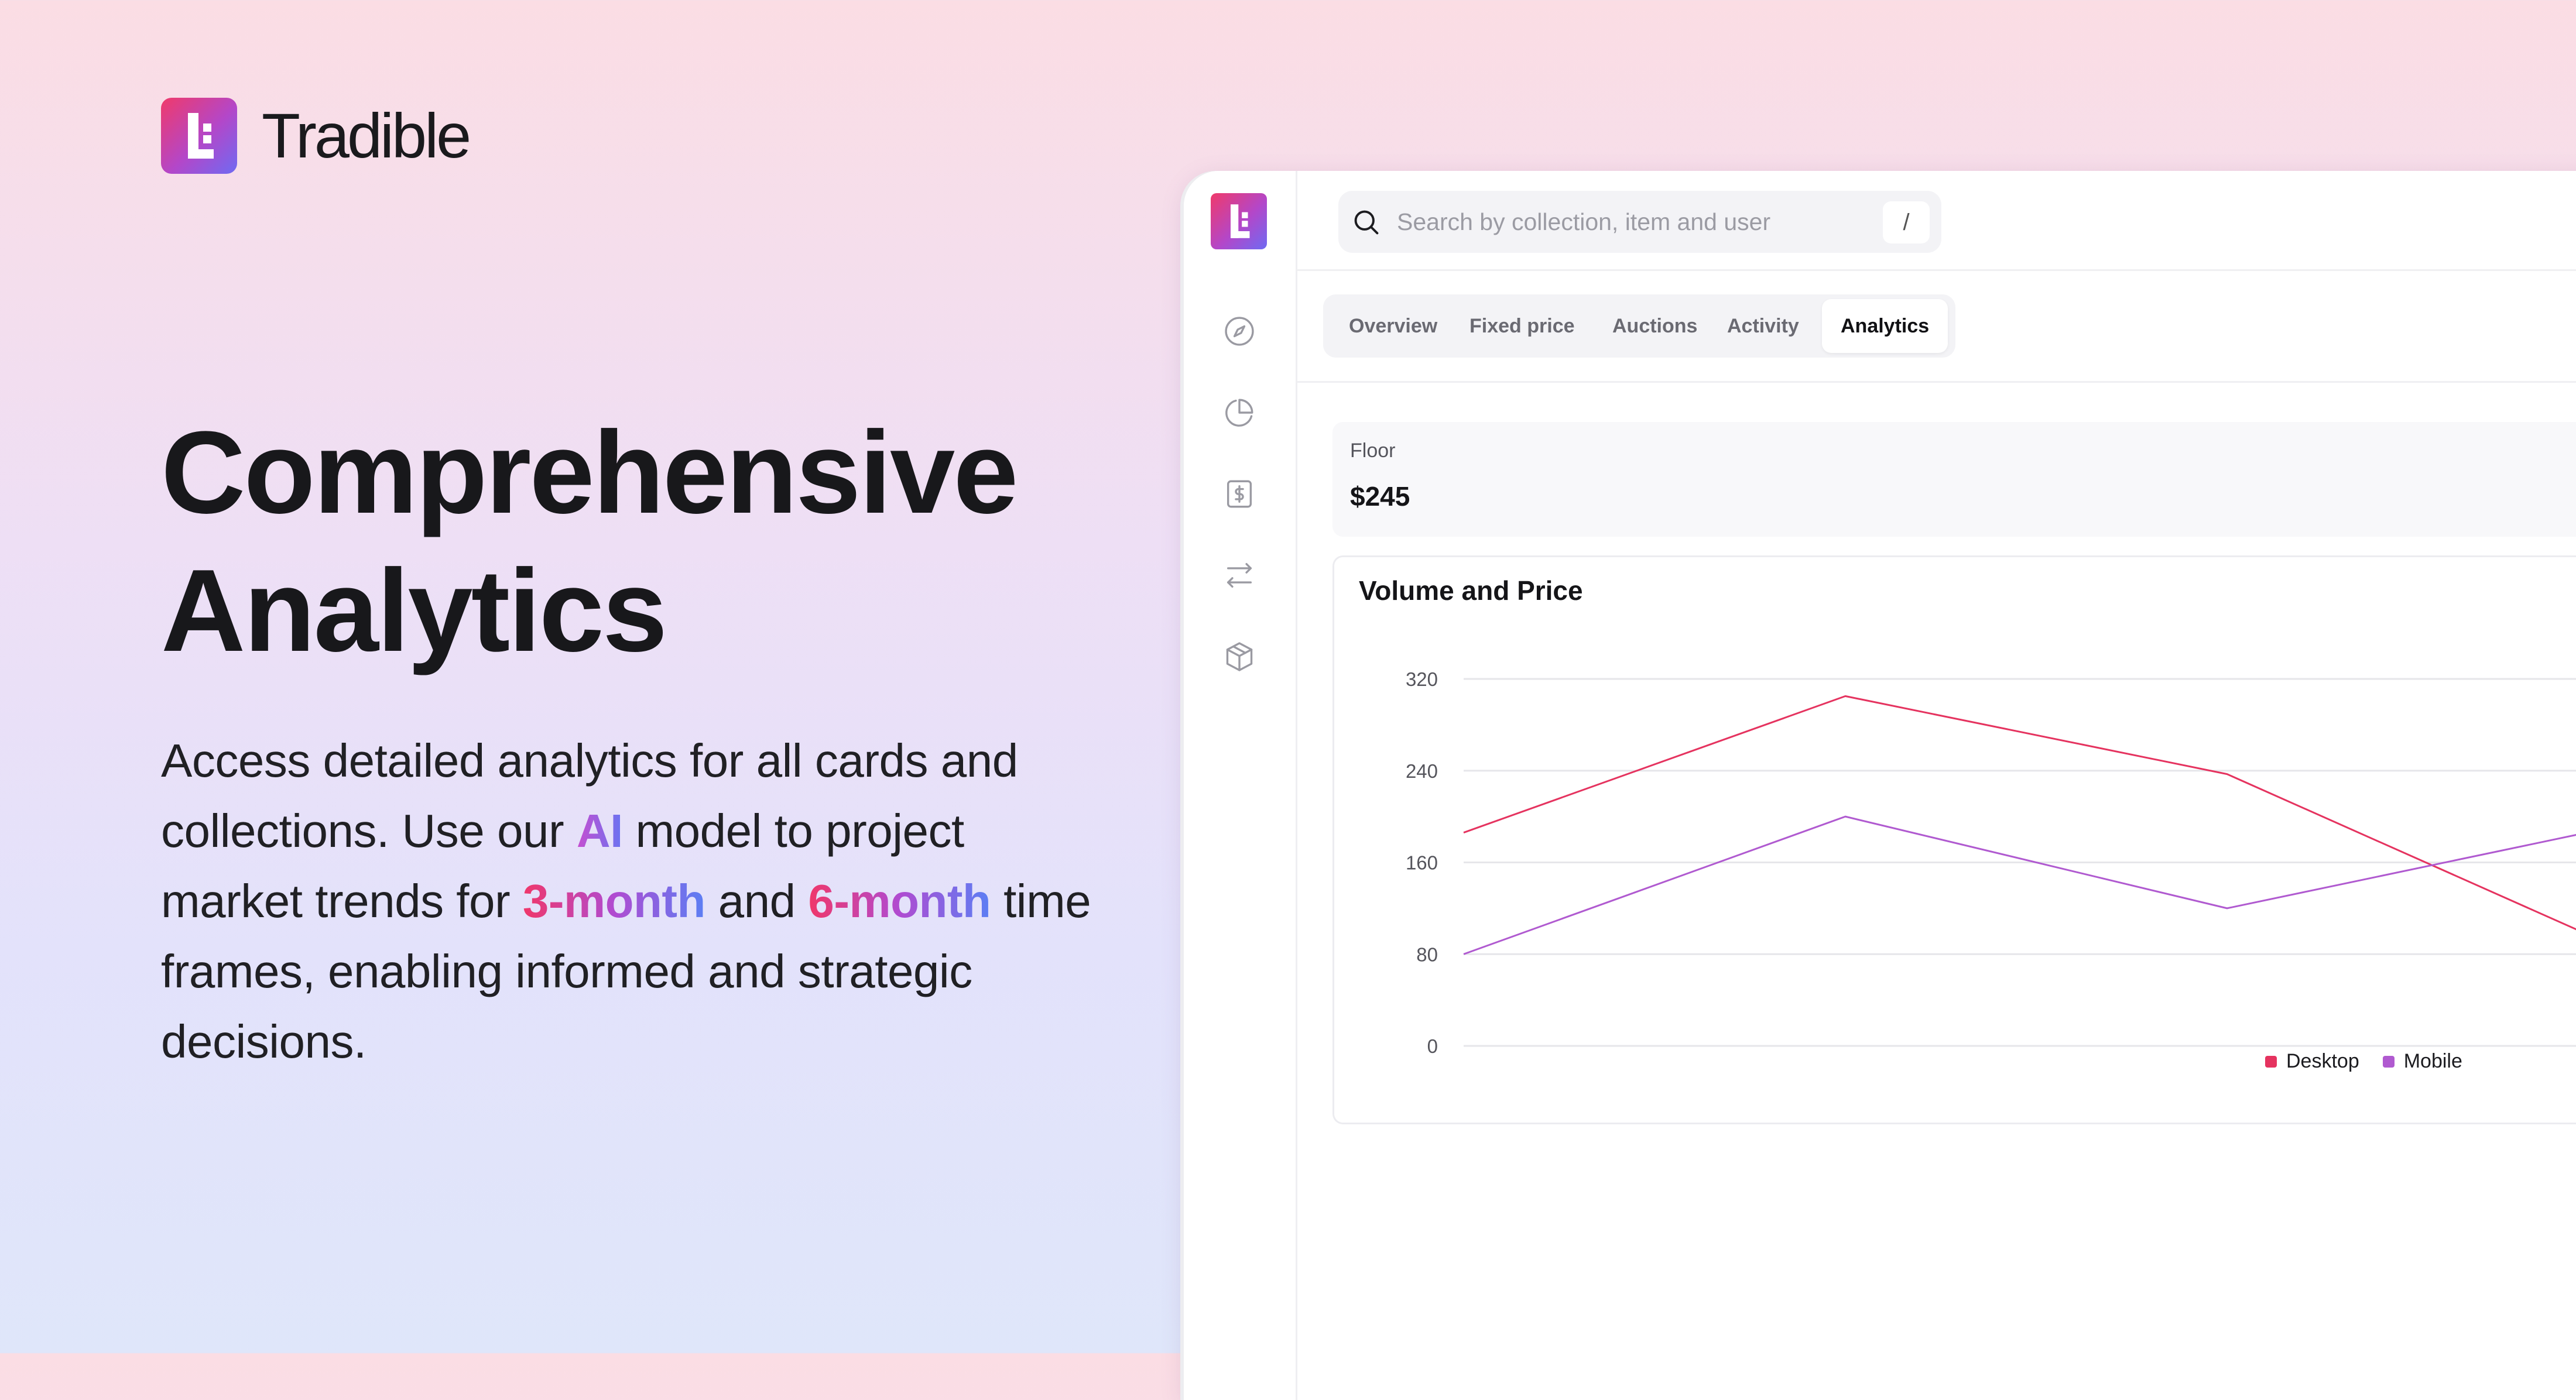  I want to click on y-tick-label: 240, so click(1422, 771).